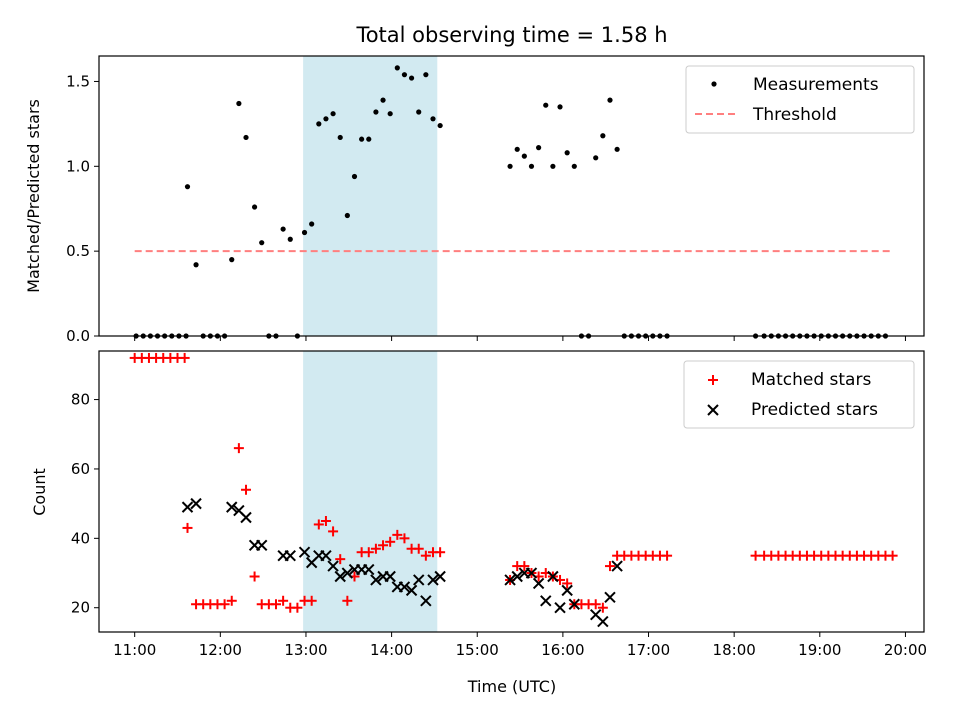 The width and height of the screenshot is (960, 720). What do you see at coordinates (800, 99) in the screenshot?
I see `legend-box` at bounding box center [800, 99].